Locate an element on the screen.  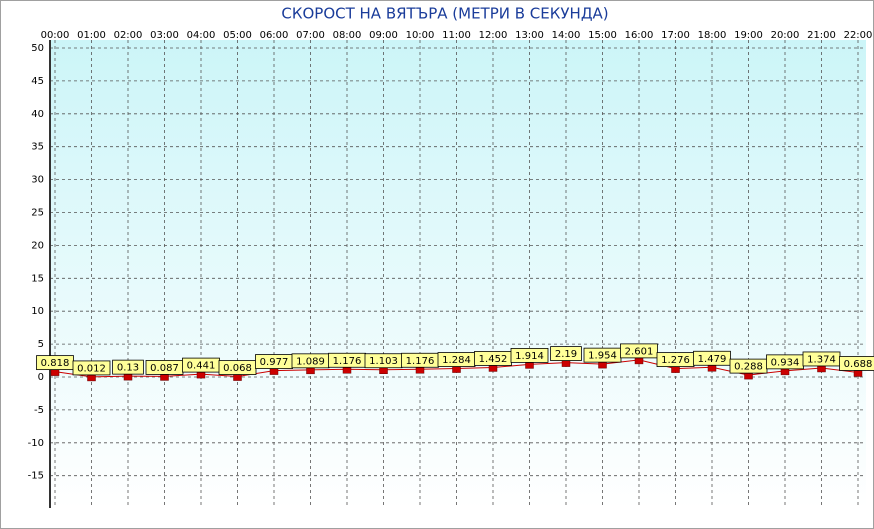
x-tick-label: 20:00 is located at coordinates (785, 35).